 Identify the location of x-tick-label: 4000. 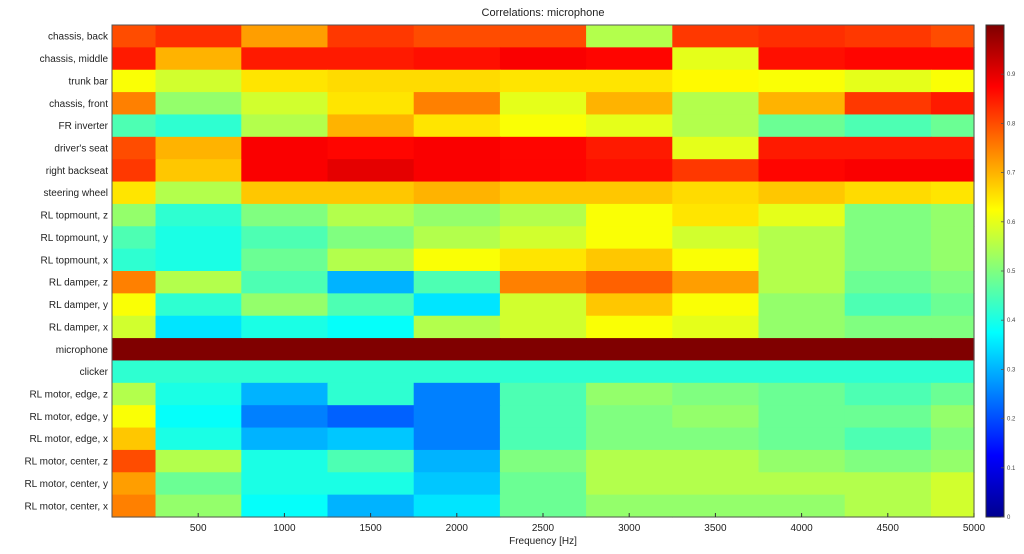
(801, 528).